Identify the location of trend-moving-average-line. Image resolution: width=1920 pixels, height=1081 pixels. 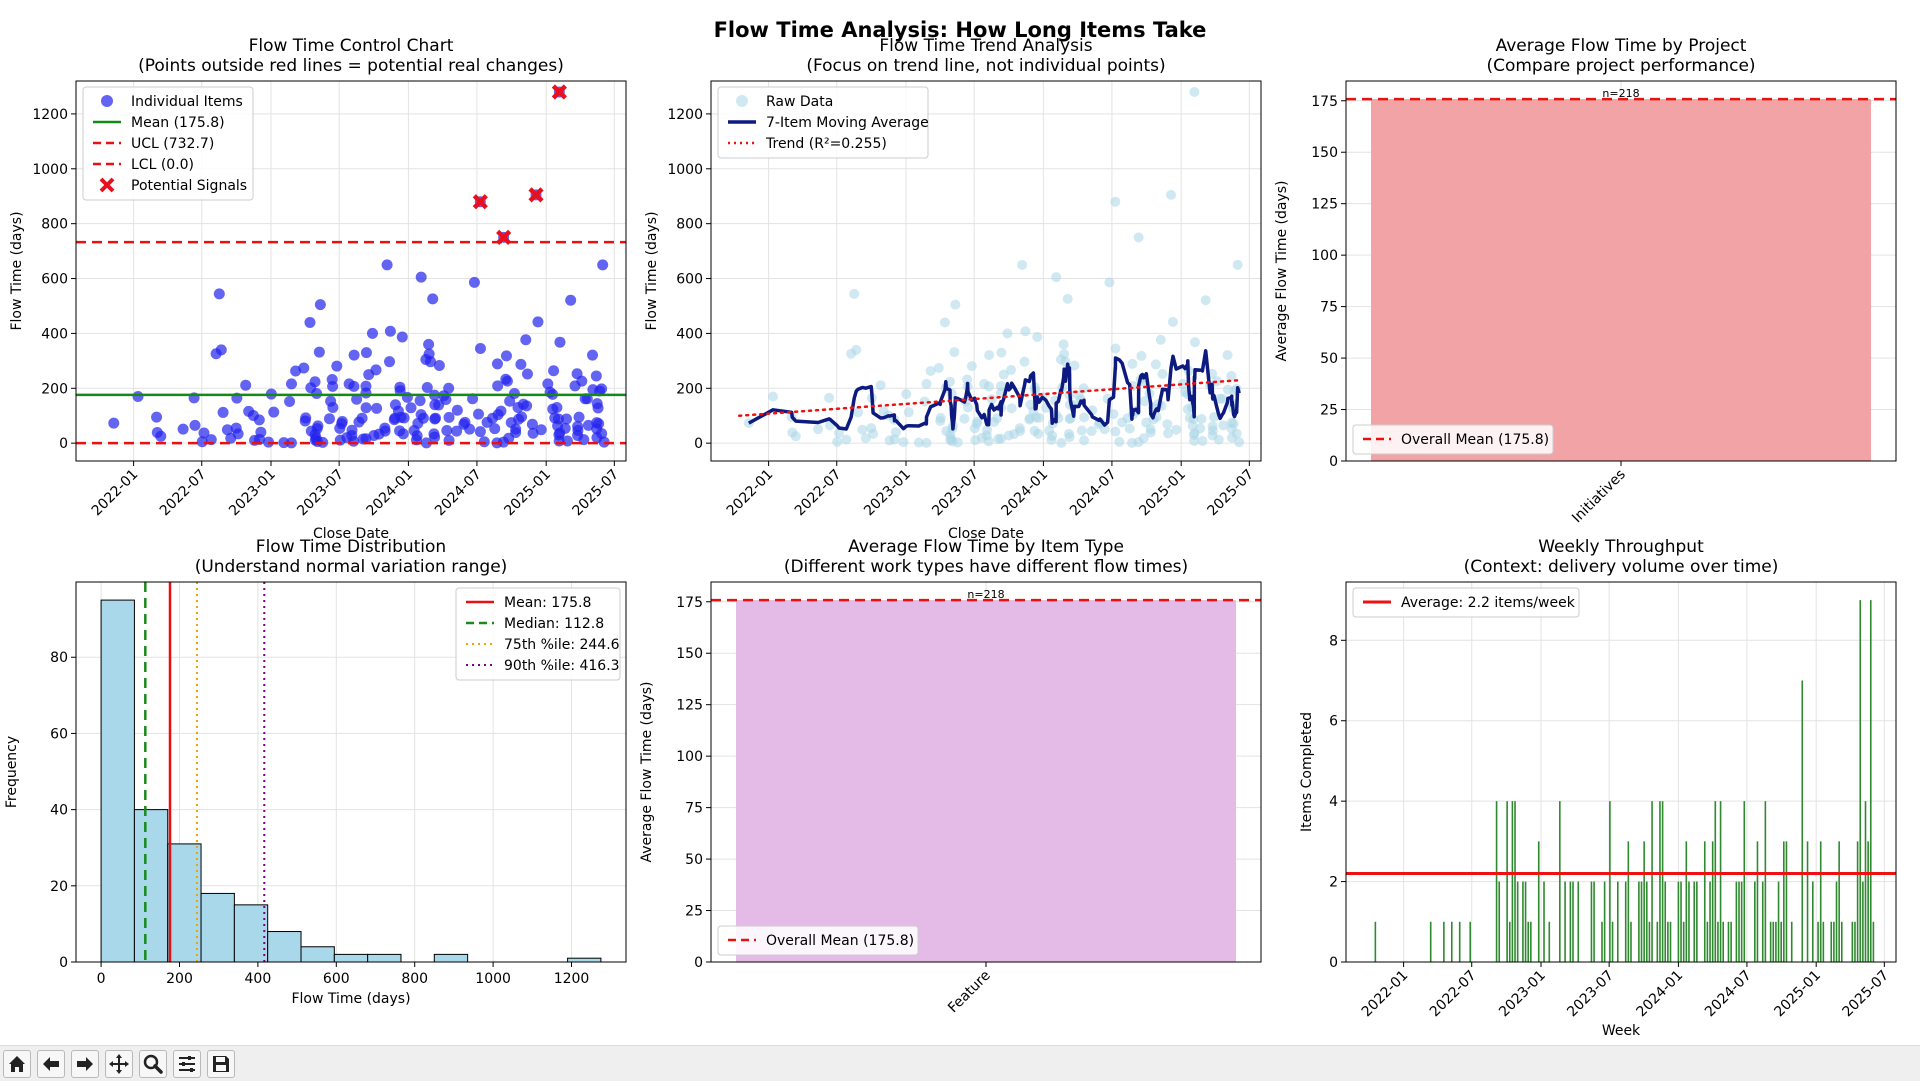
(994, 390).